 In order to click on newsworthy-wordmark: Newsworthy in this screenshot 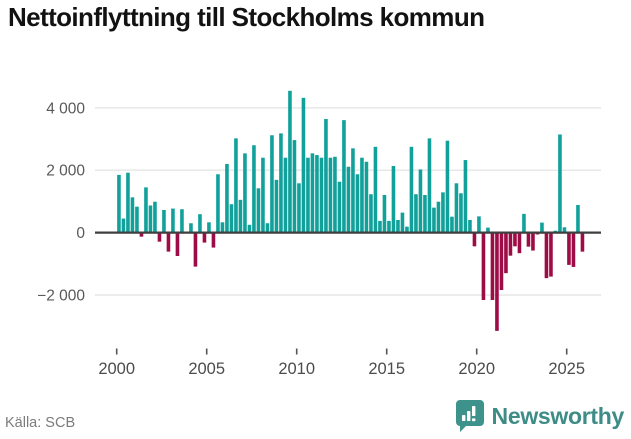, I will do `click(558, 415)`.